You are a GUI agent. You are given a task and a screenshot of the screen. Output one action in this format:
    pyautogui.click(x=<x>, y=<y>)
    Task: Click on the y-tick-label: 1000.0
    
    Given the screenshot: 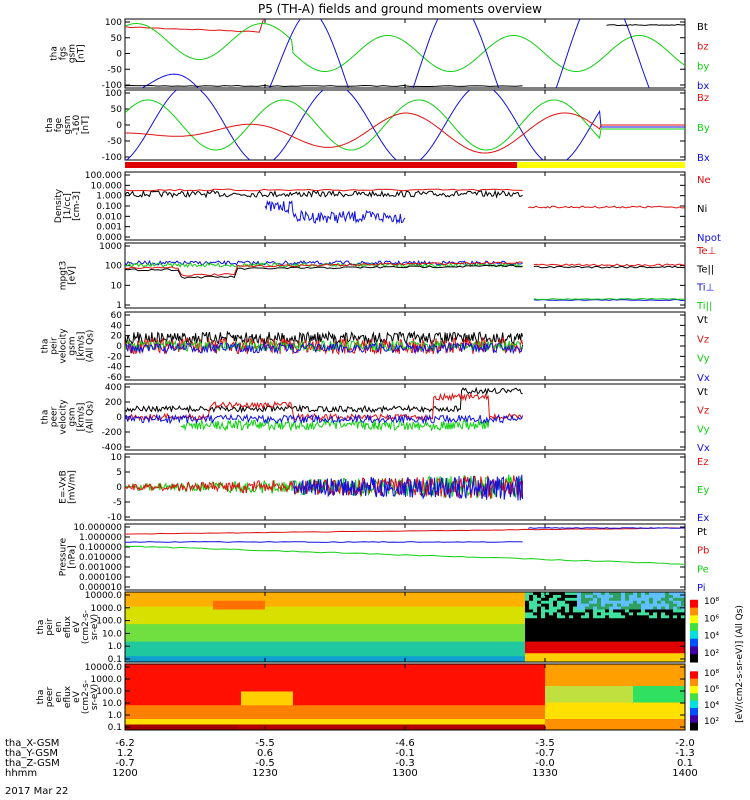 What is the action you would take?
    pyautogui.click(x=107, y=609)
    